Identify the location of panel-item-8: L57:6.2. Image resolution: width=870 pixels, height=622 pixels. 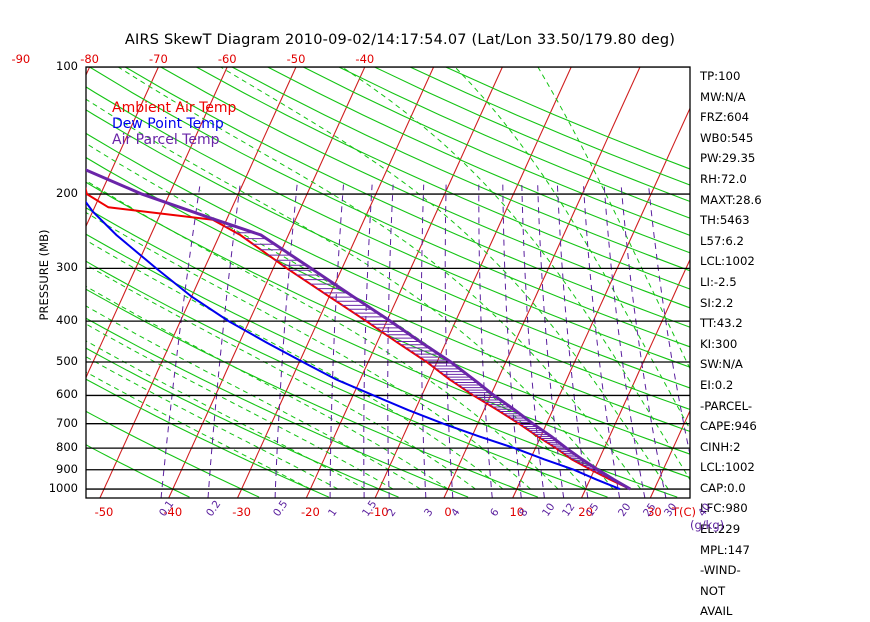
(722, 240).